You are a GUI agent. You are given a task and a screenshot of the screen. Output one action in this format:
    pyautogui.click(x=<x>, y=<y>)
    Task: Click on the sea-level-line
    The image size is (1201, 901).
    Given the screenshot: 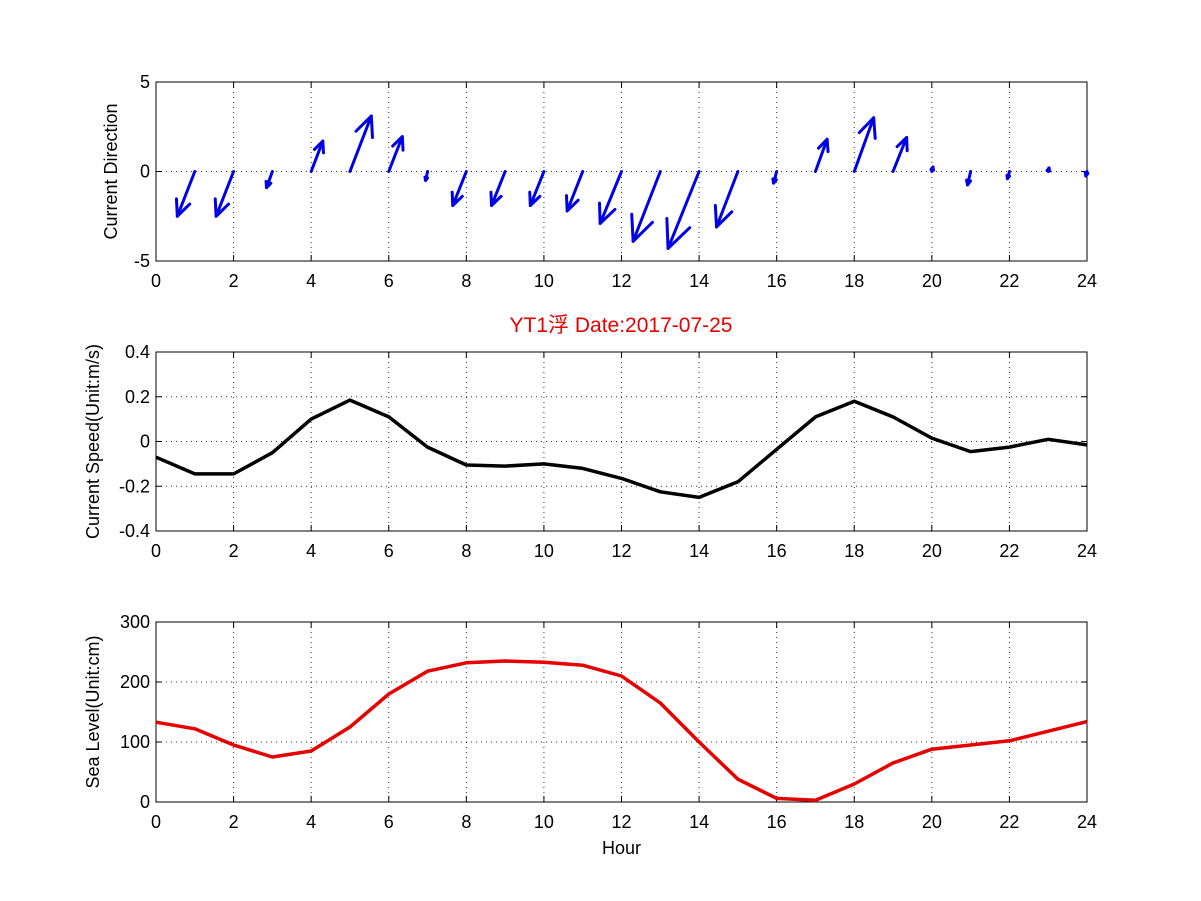 What is the action you would take?
    pyautogui.click(x=621, y=730)
    